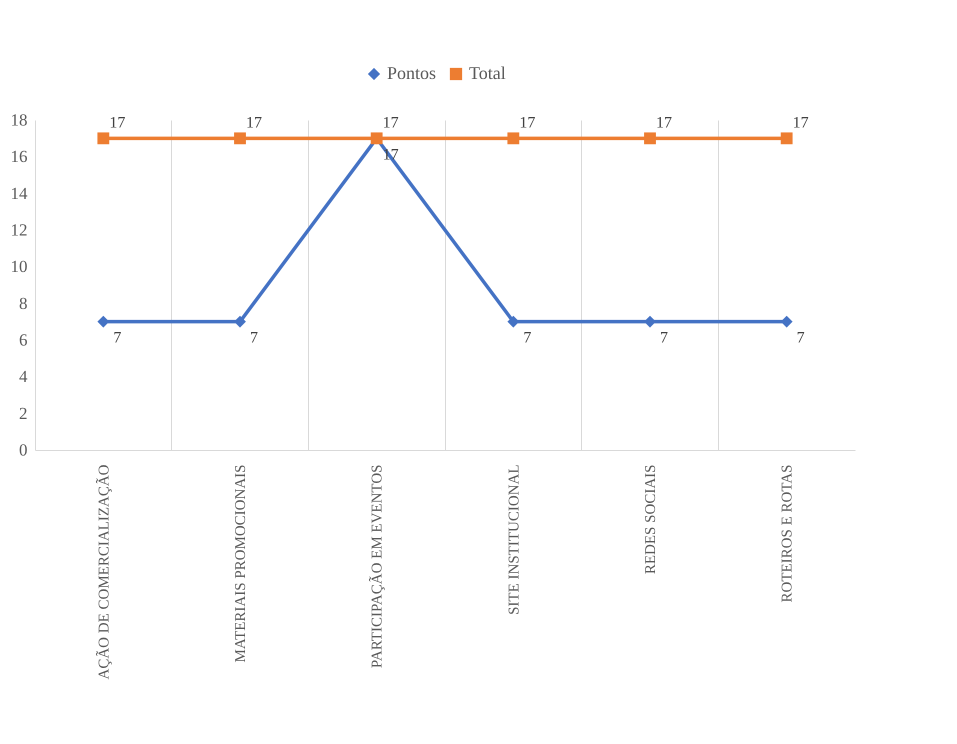 The width and height of the screenshot is (957, 744). I want to click on legend-label: Total, so click(487, 73).